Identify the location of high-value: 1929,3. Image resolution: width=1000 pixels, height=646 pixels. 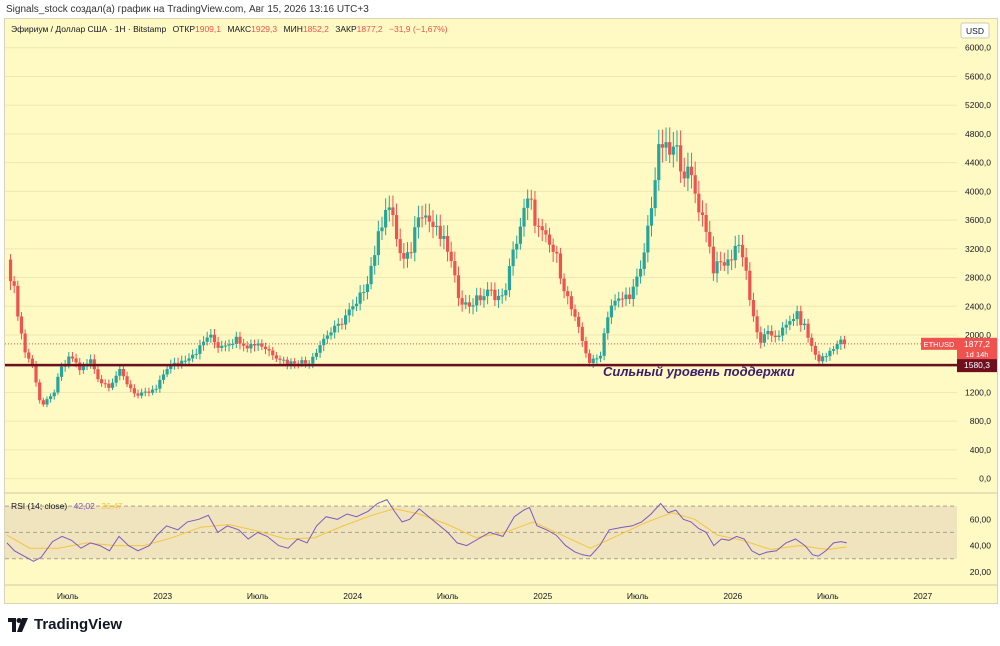
(264, 29).